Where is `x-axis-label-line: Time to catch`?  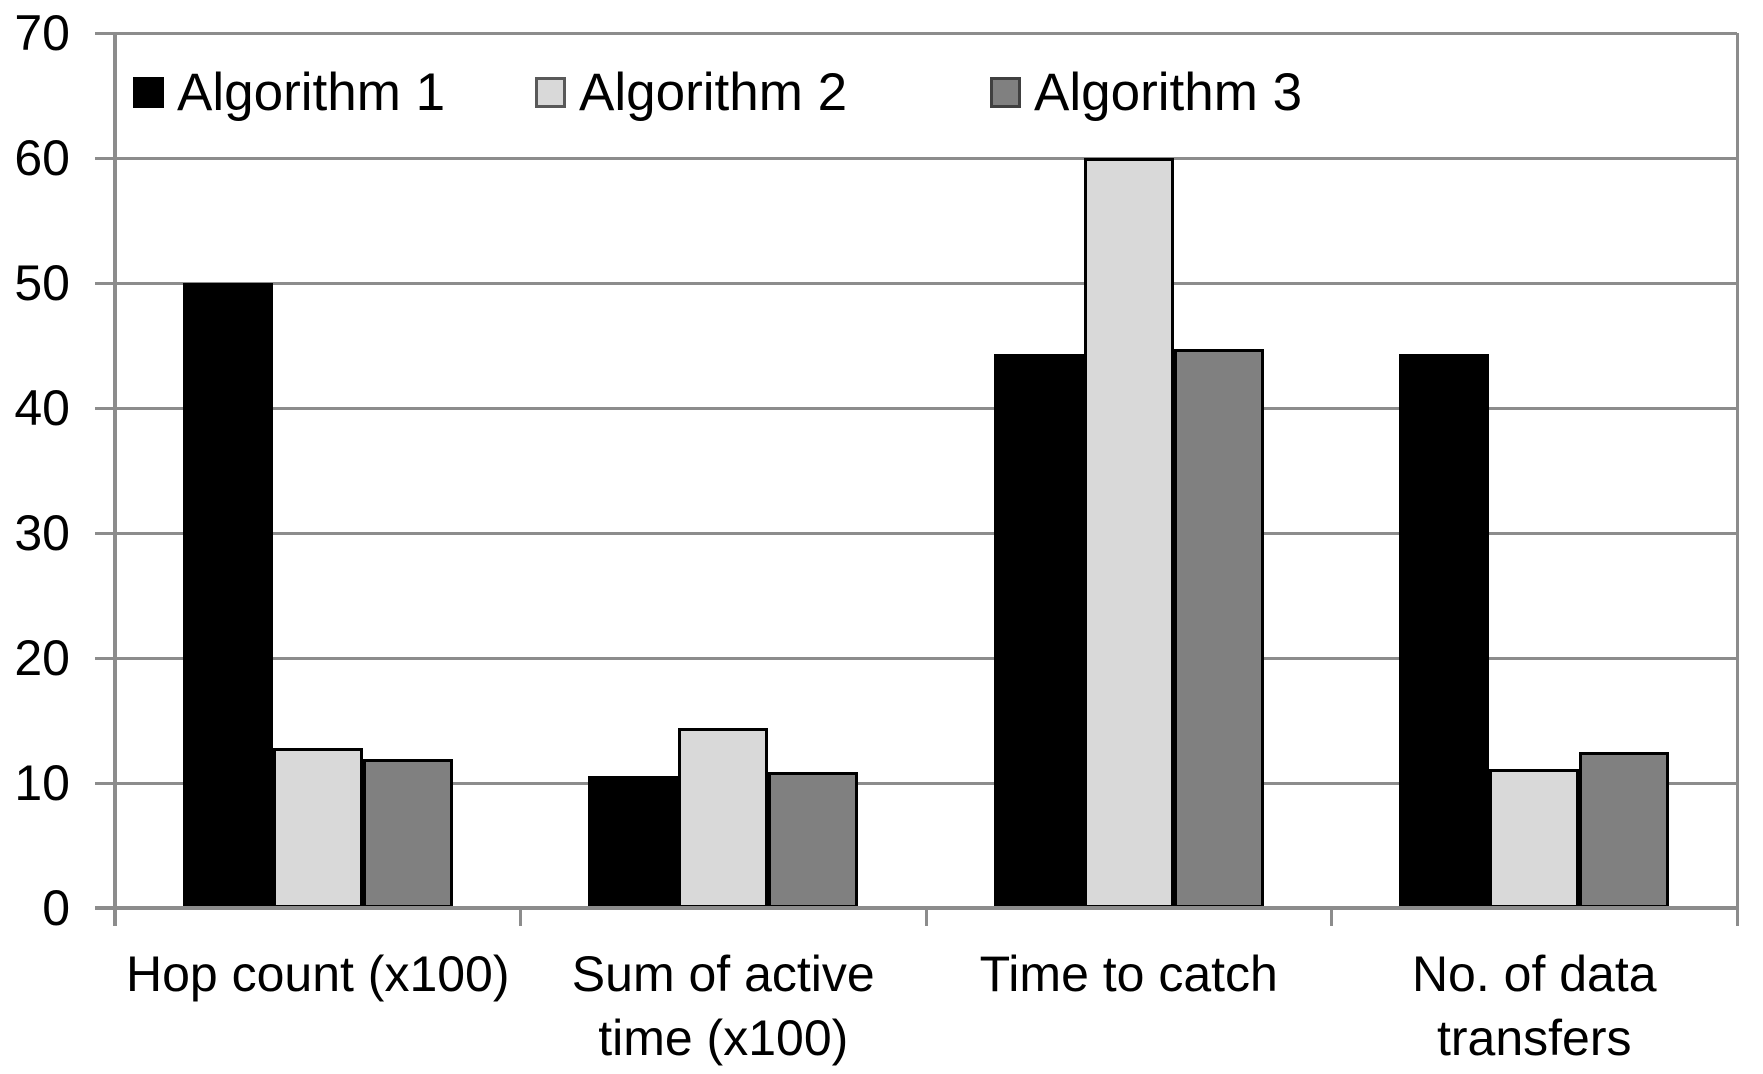
x-axis-label-line: Time to catch is located at coordinates (1128, 974).